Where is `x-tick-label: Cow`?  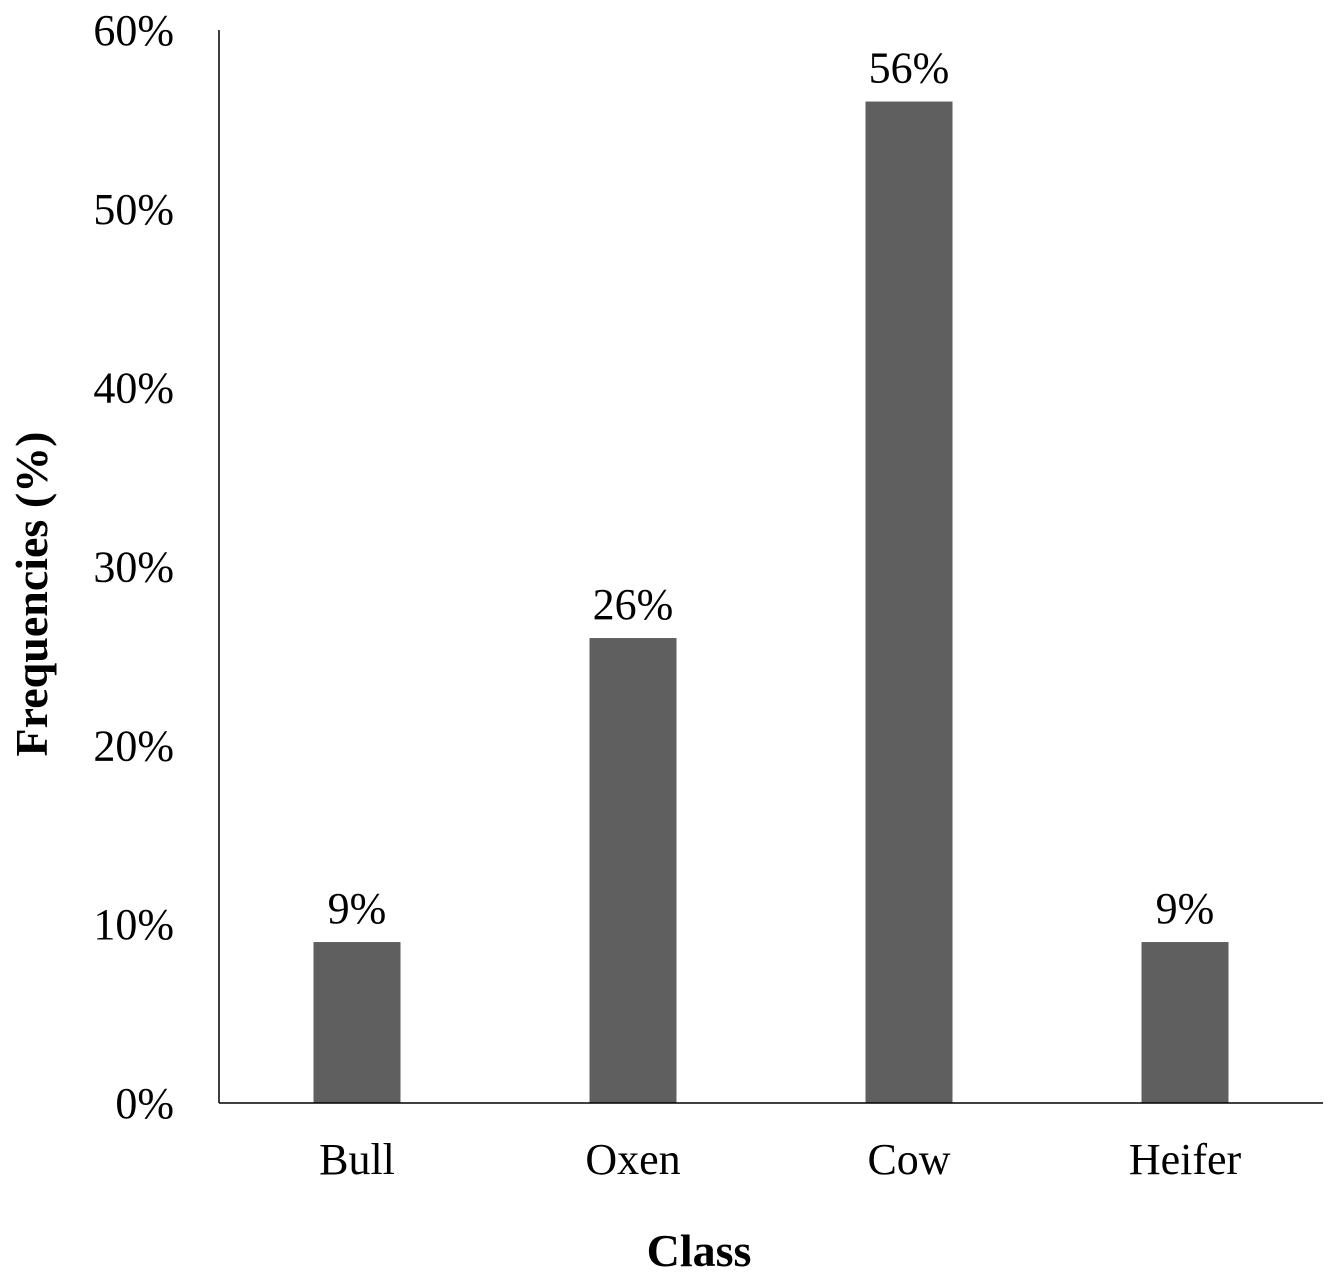 x-tick-label: Cow is located at coordinates (908, 1159).